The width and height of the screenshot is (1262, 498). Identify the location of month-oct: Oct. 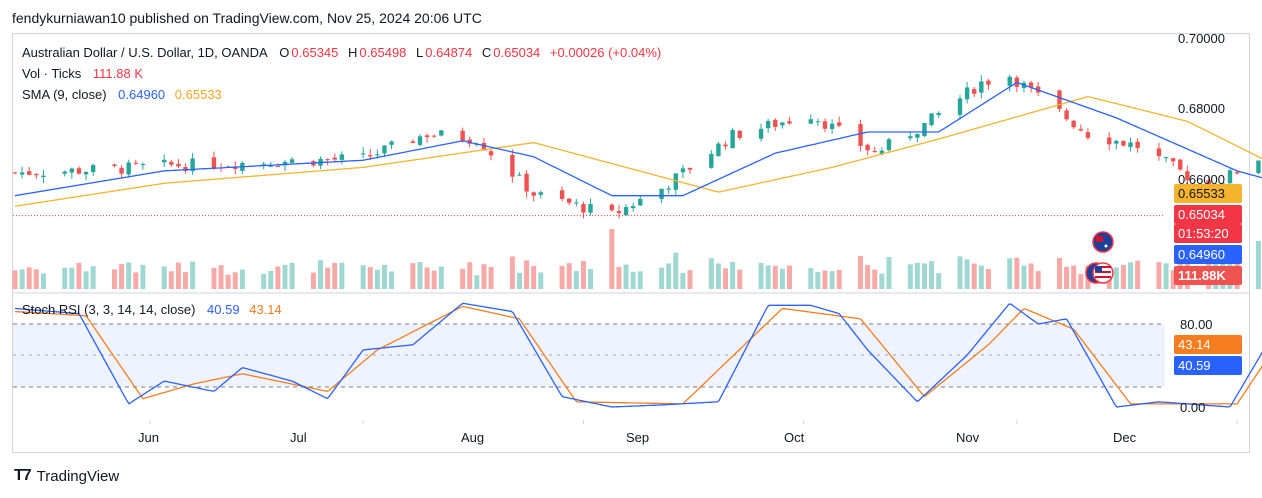
(794, 437).